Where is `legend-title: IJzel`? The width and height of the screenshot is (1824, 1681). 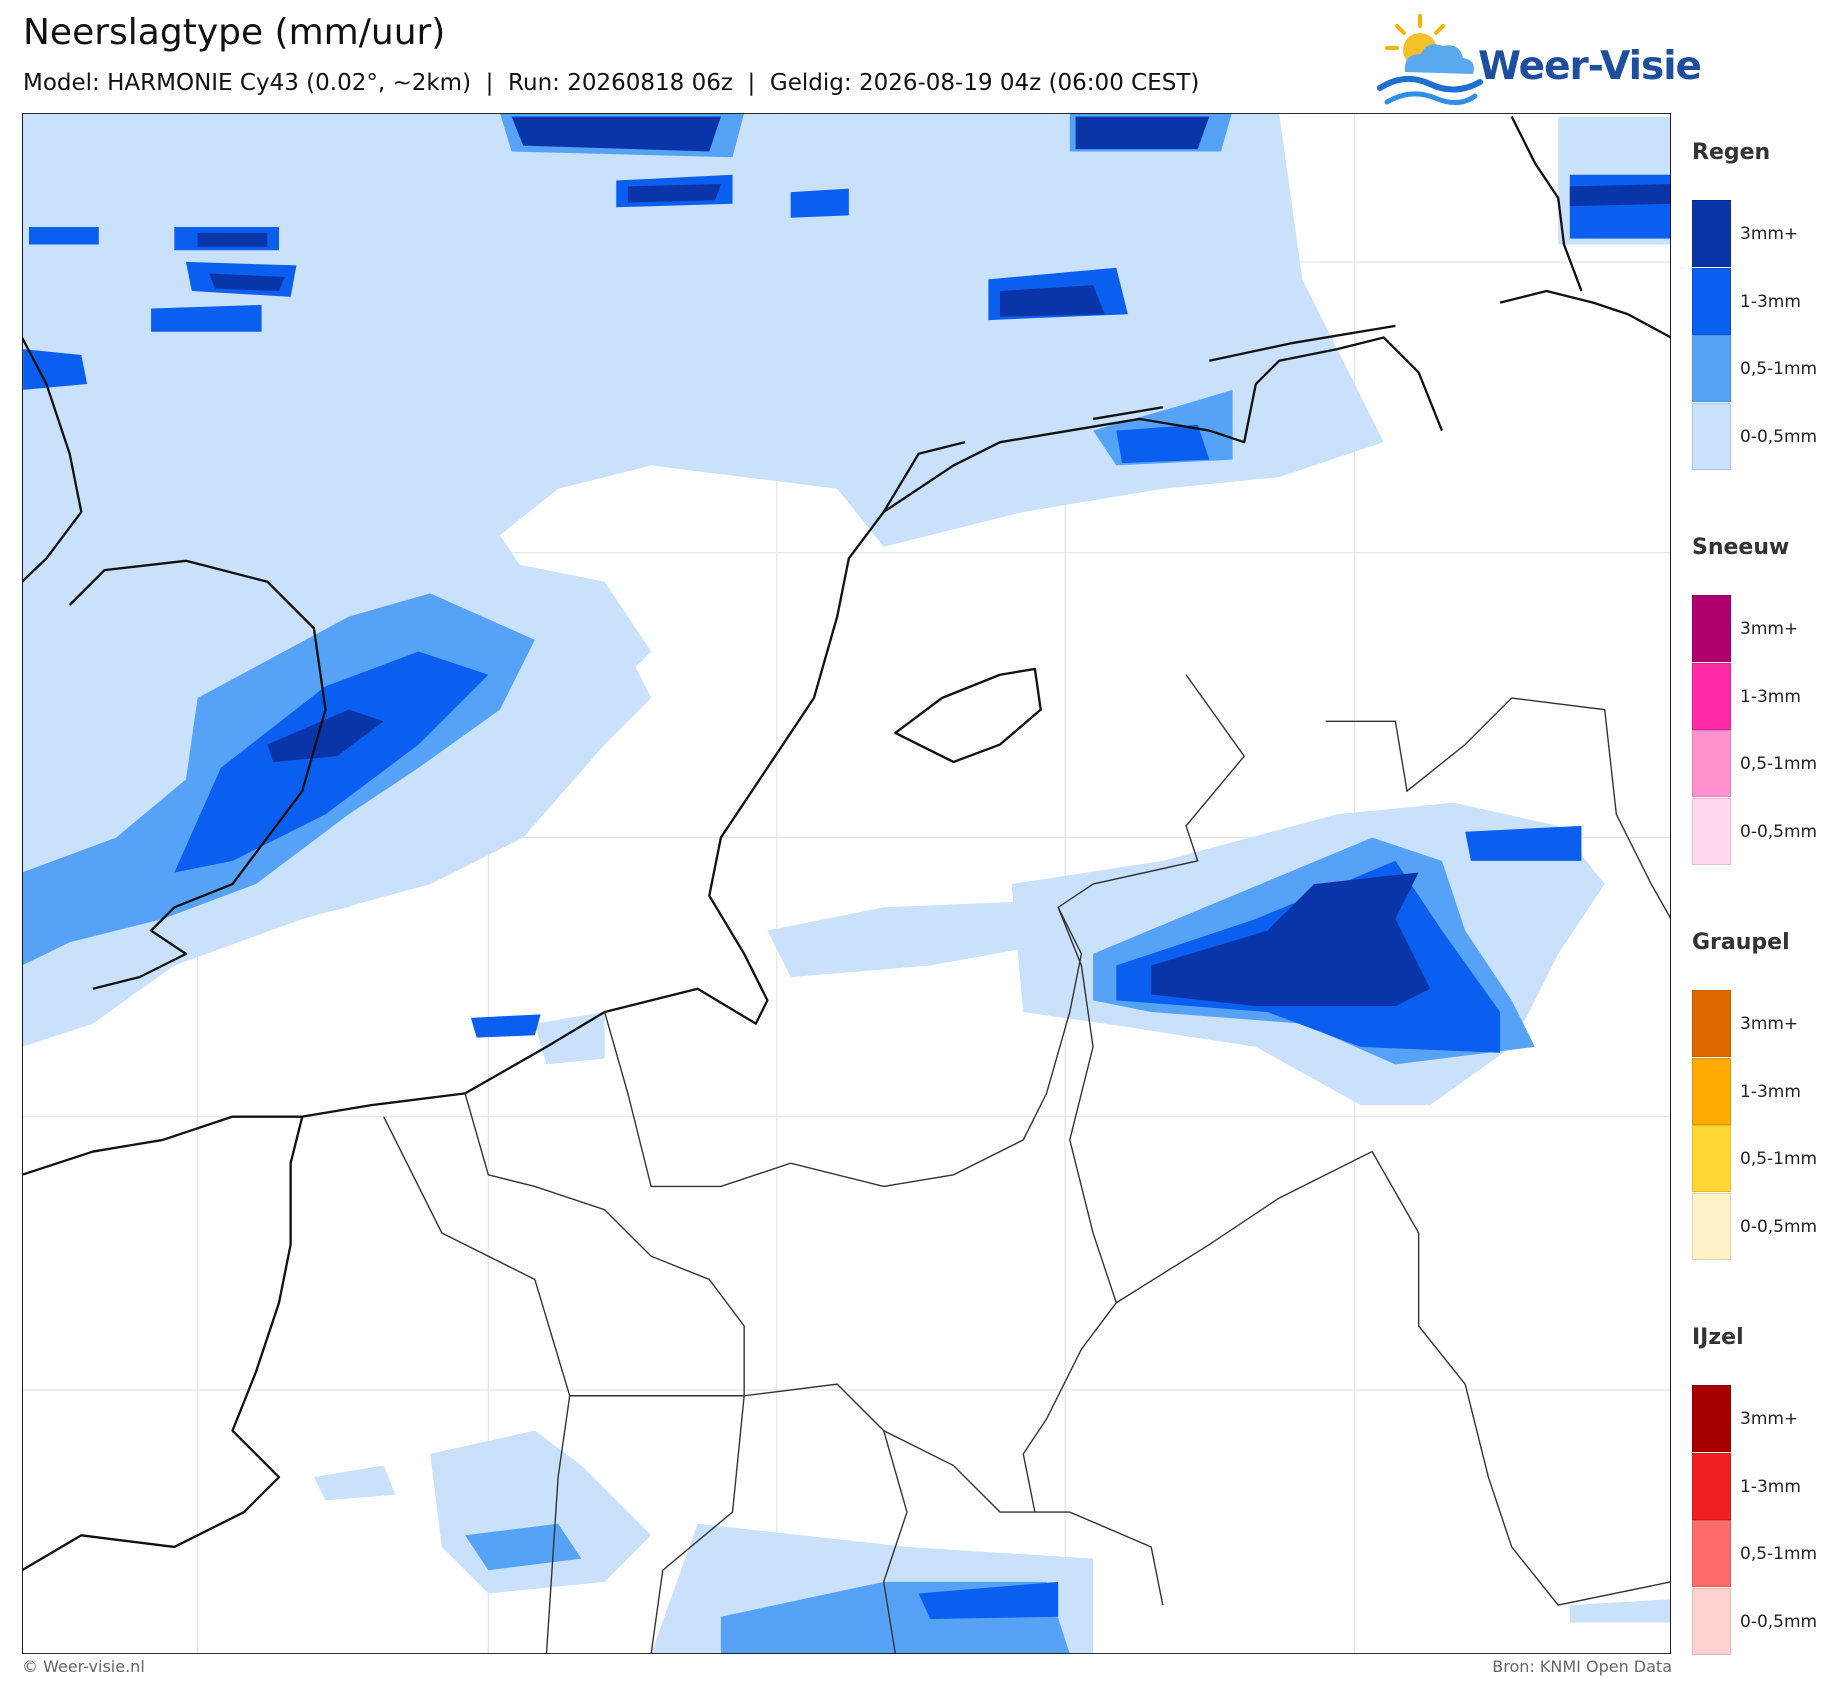
legend-title: IJzel is located at coordinates (1718, 1337).